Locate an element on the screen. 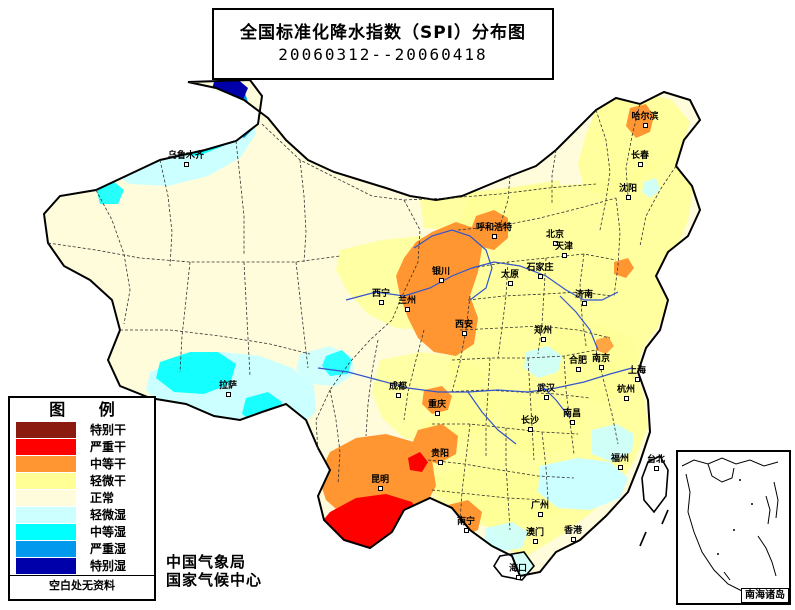 The image size is (795, 610). city-name: 太原 is located at coordinates (509, 275).